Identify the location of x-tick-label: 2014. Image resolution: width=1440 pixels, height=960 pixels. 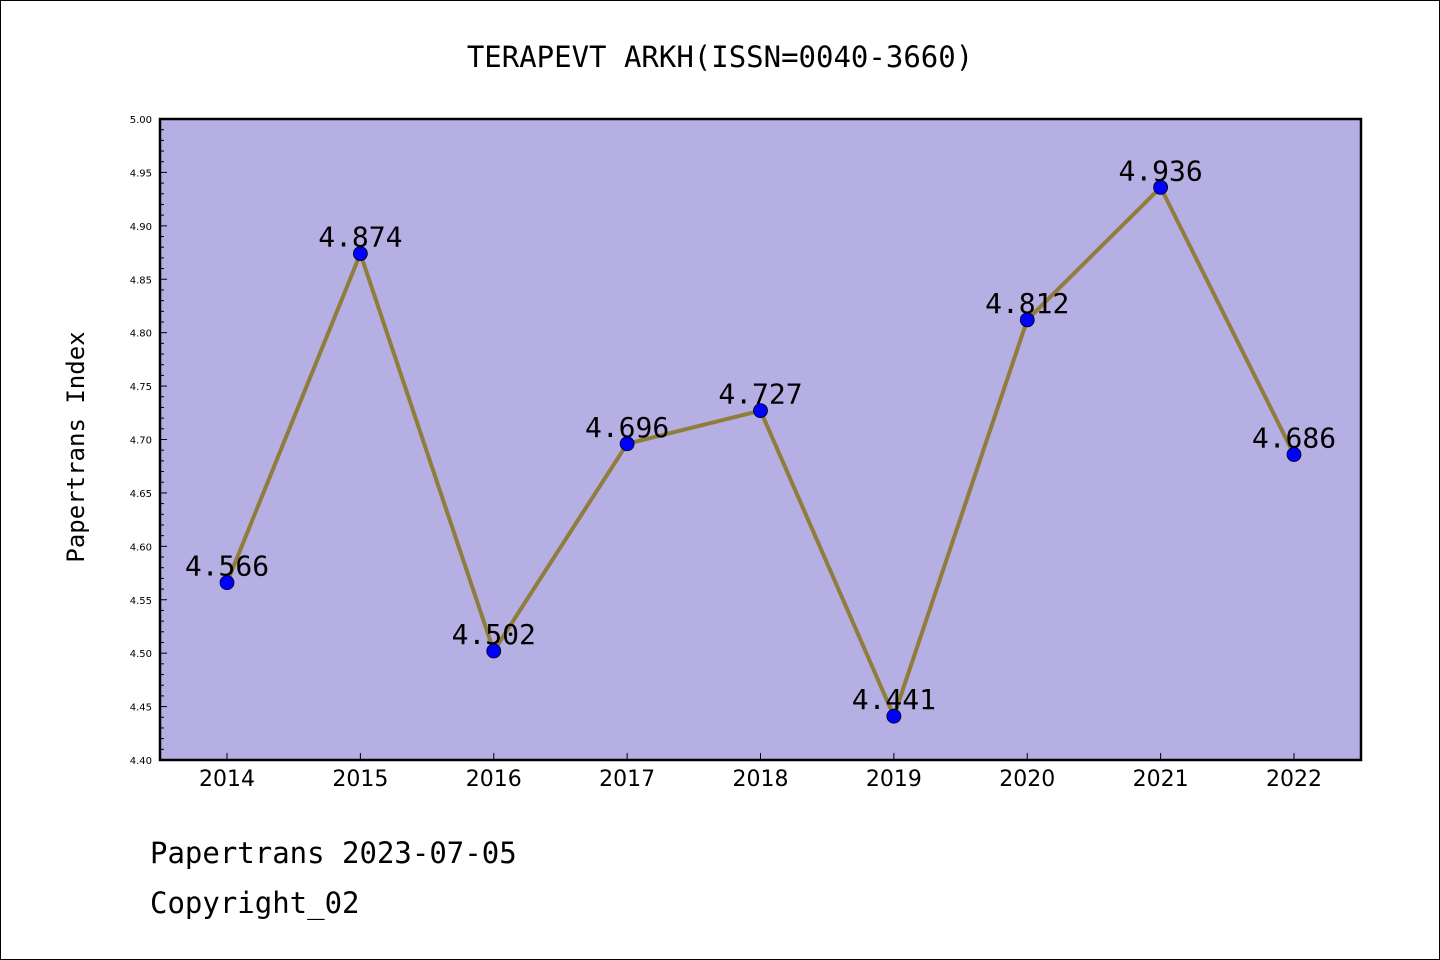
(227, 779).